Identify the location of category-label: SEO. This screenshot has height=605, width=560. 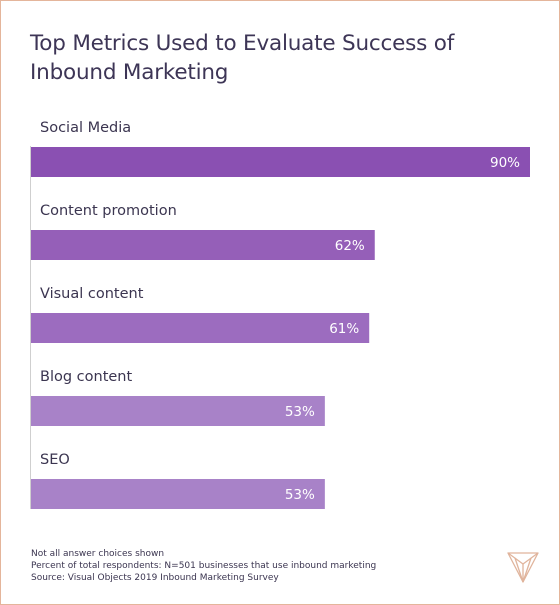
(55, 460).